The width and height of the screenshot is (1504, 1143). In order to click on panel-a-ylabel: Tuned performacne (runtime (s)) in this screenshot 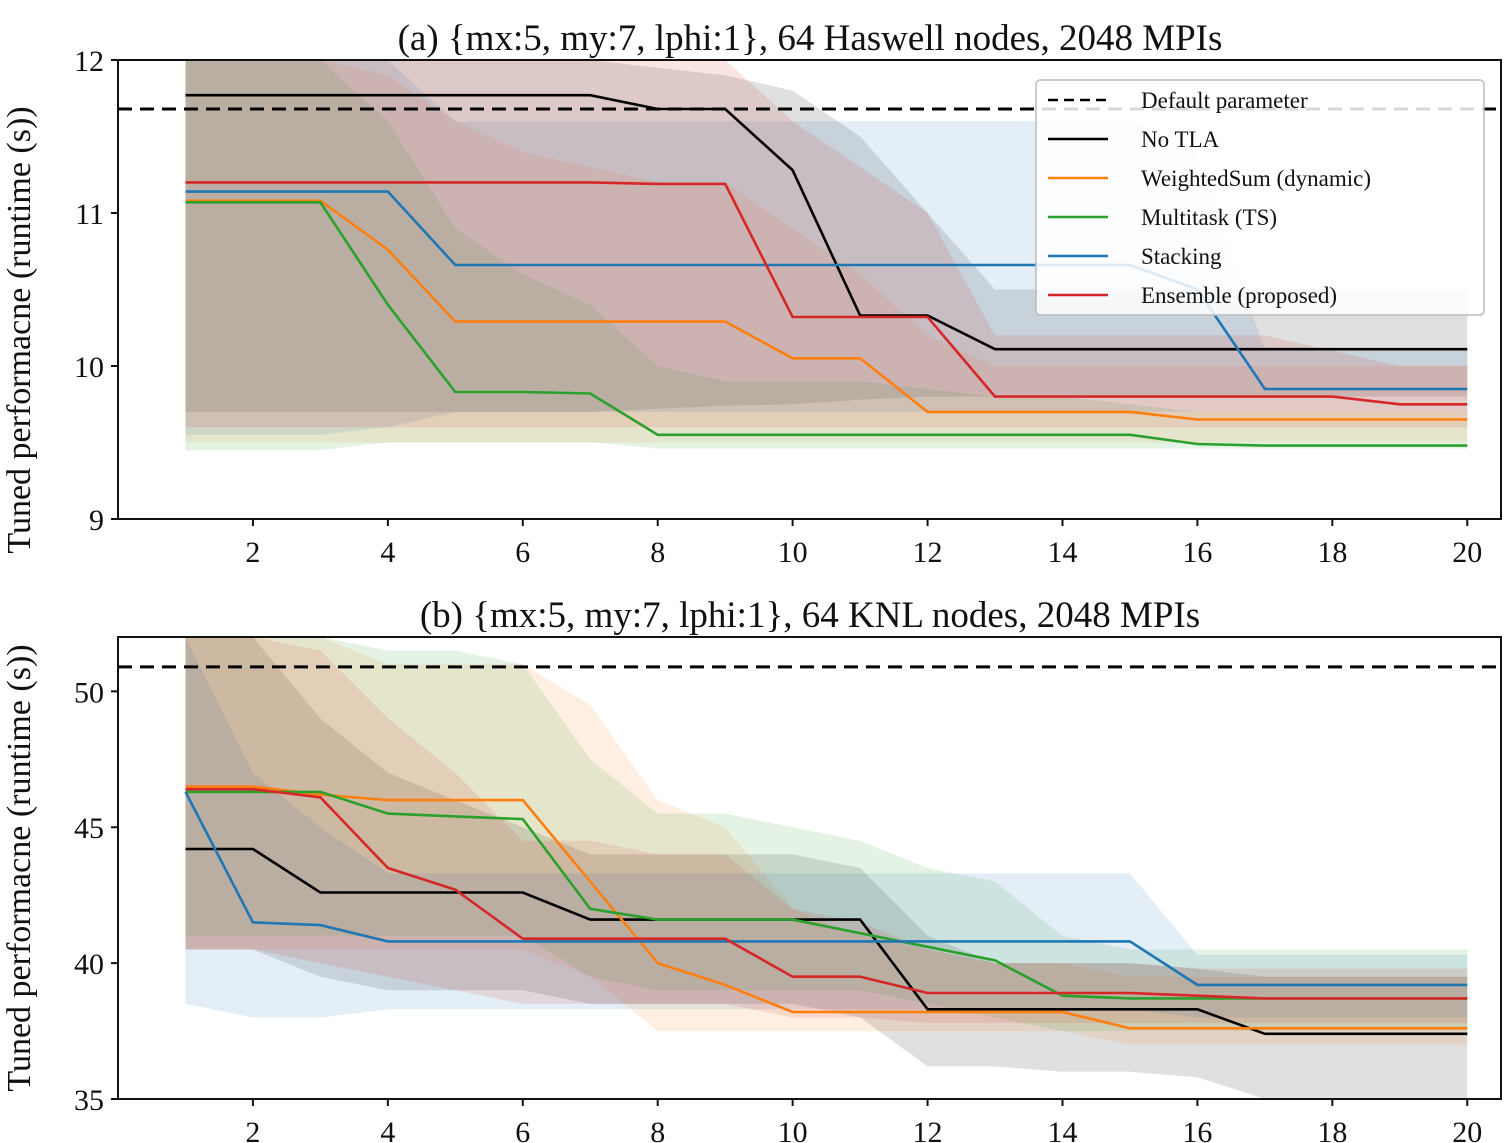, I will do `click(19, 329)`.